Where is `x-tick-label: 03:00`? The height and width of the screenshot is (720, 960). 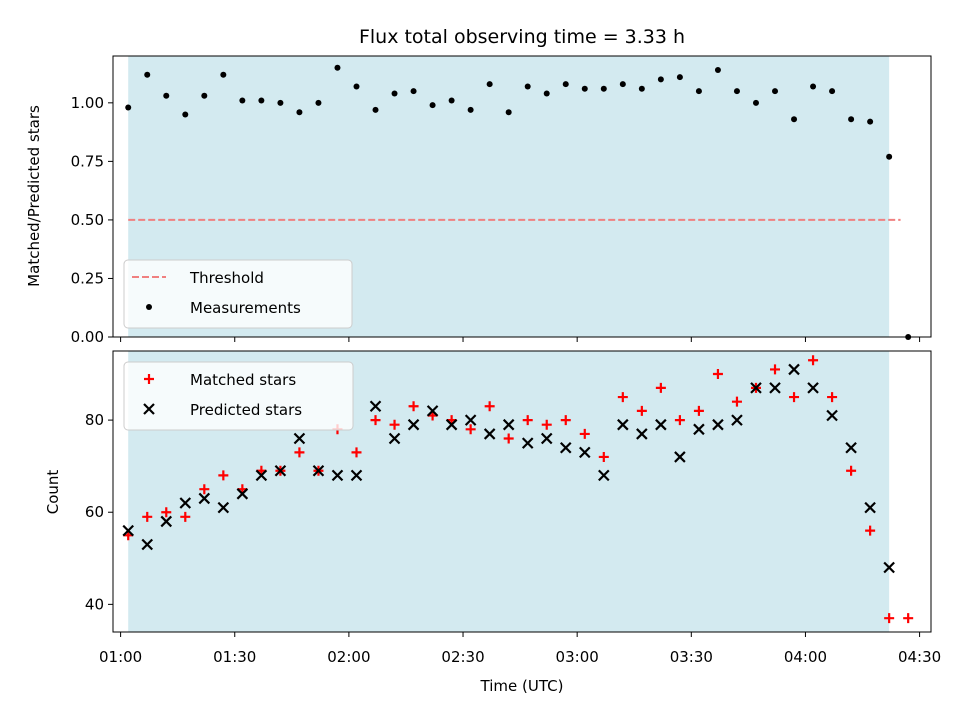
x-tick-label: 03:00 is located at coordinates (577, 657).